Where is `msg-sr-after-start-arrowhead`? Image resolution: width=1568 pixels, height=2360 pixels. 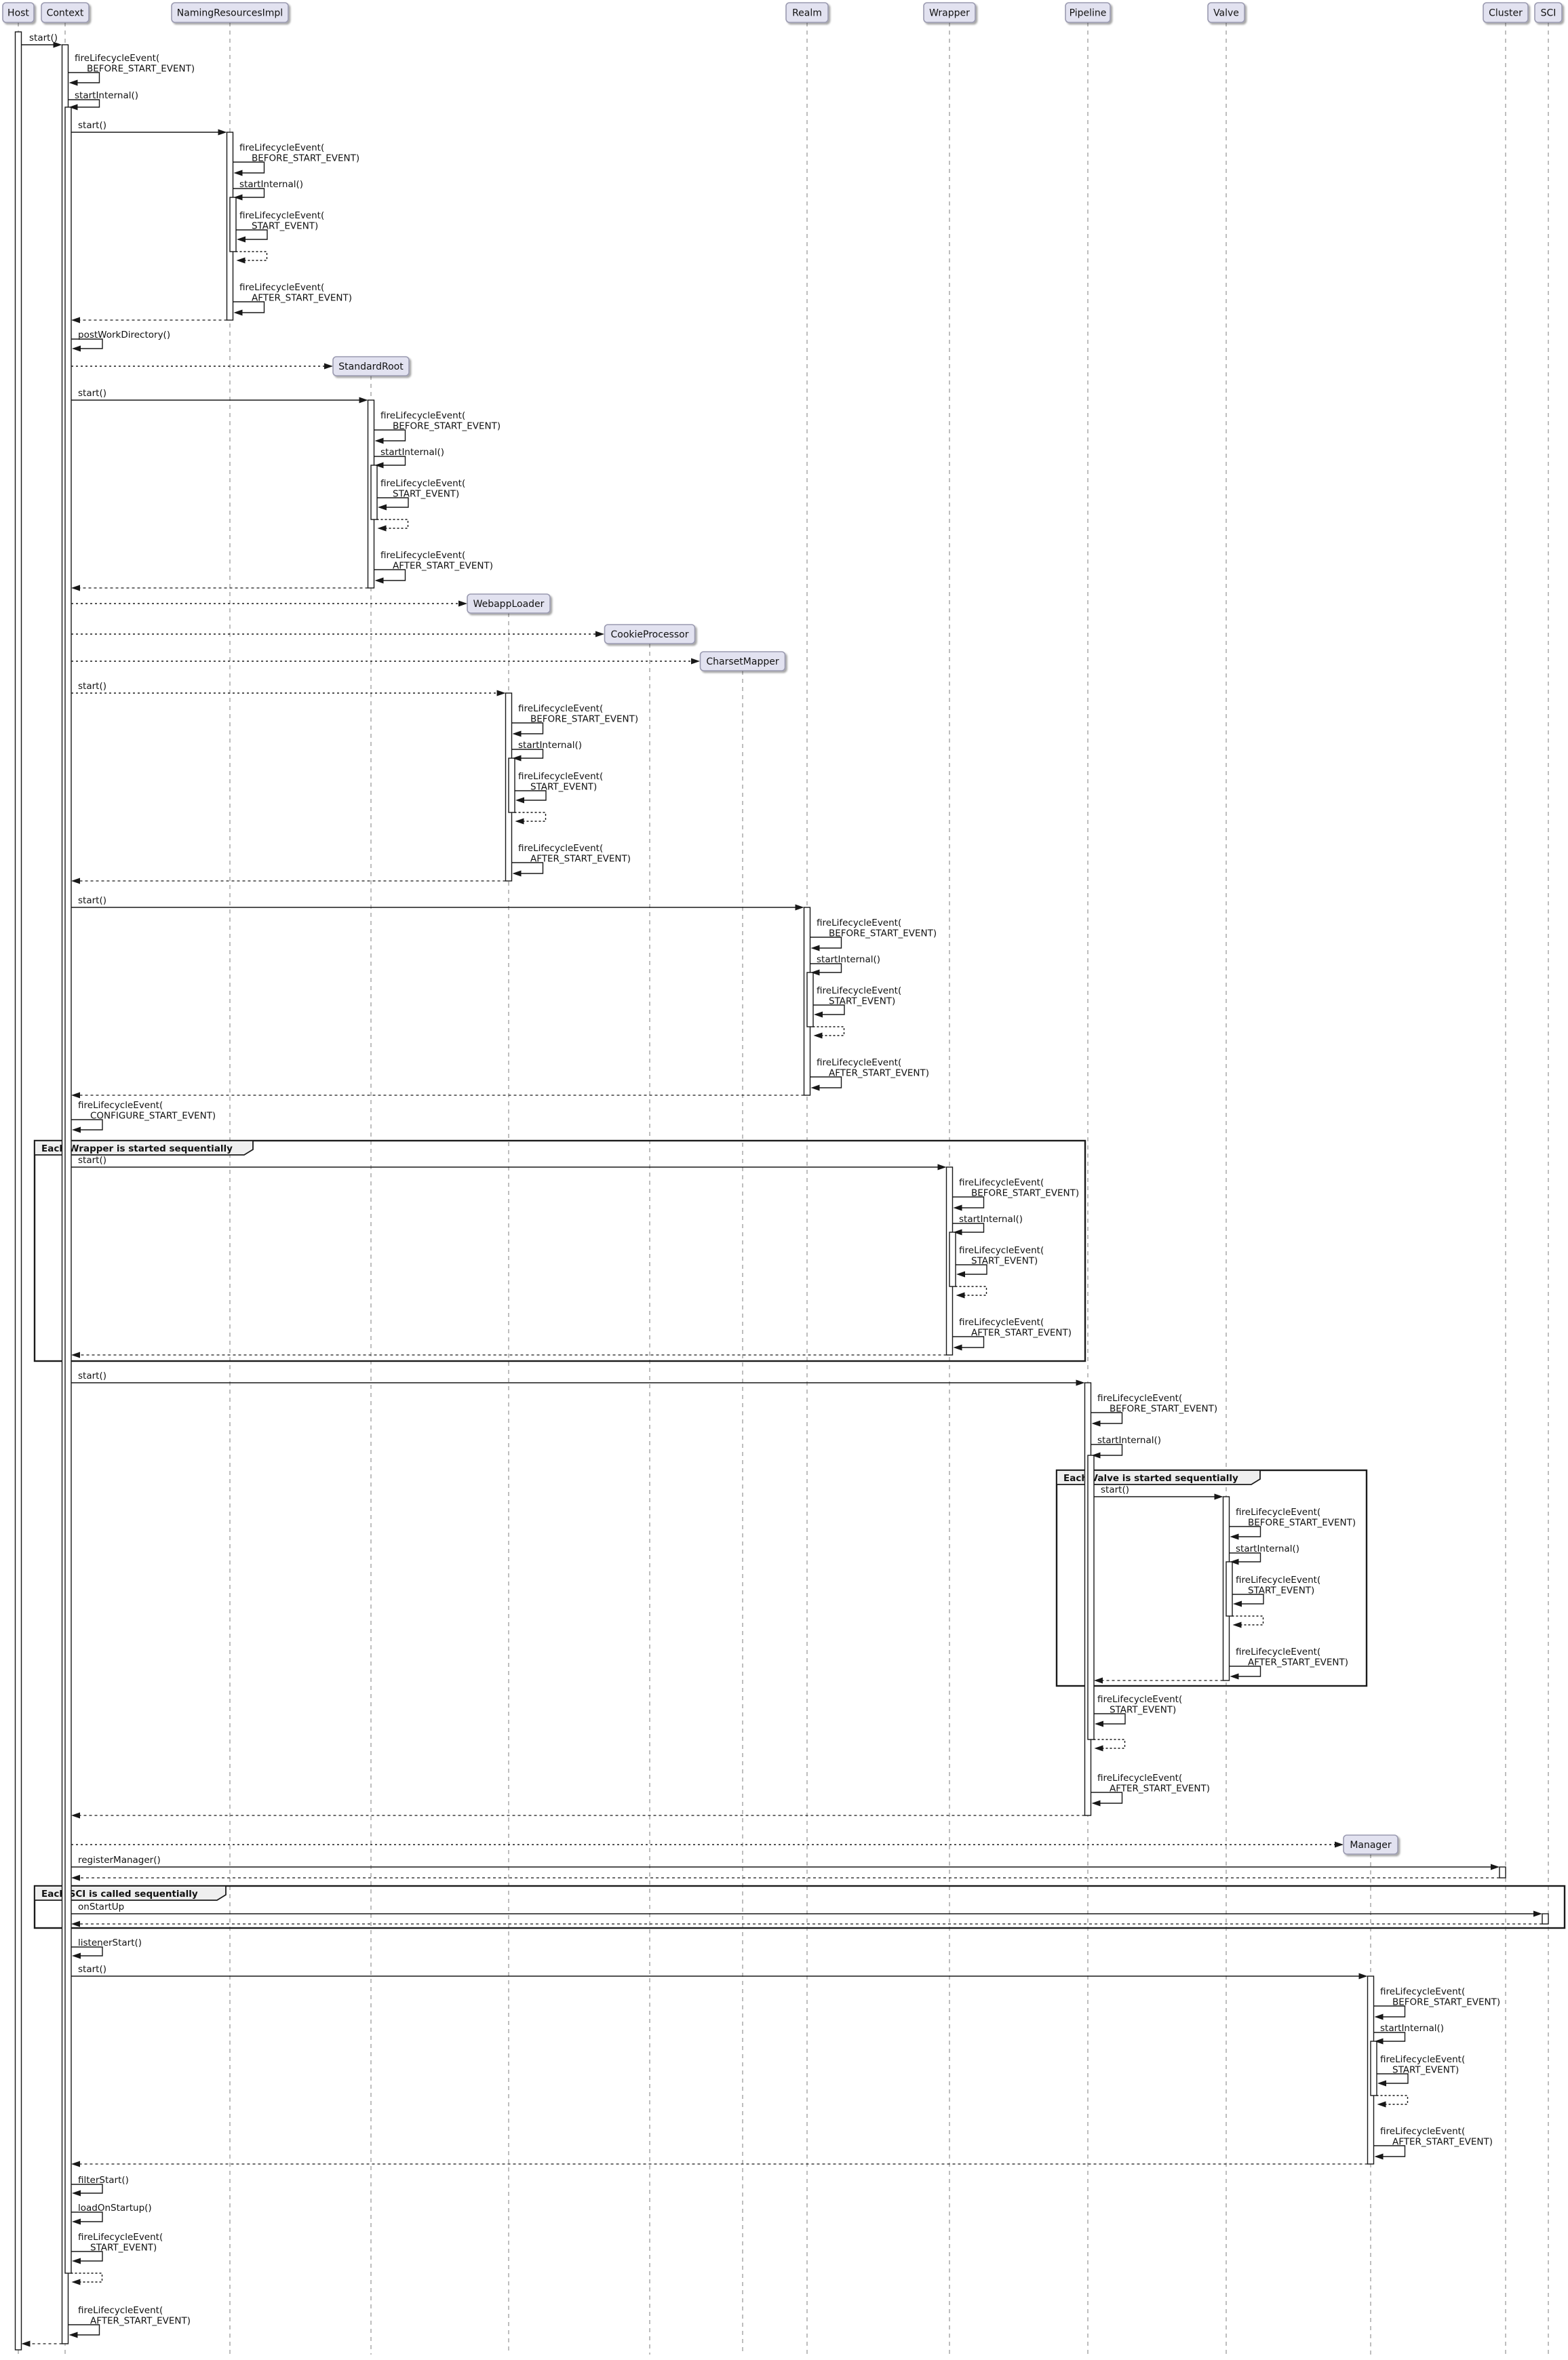 msg-sr-after-start-arrowhead is located at coordinates (379, 580).